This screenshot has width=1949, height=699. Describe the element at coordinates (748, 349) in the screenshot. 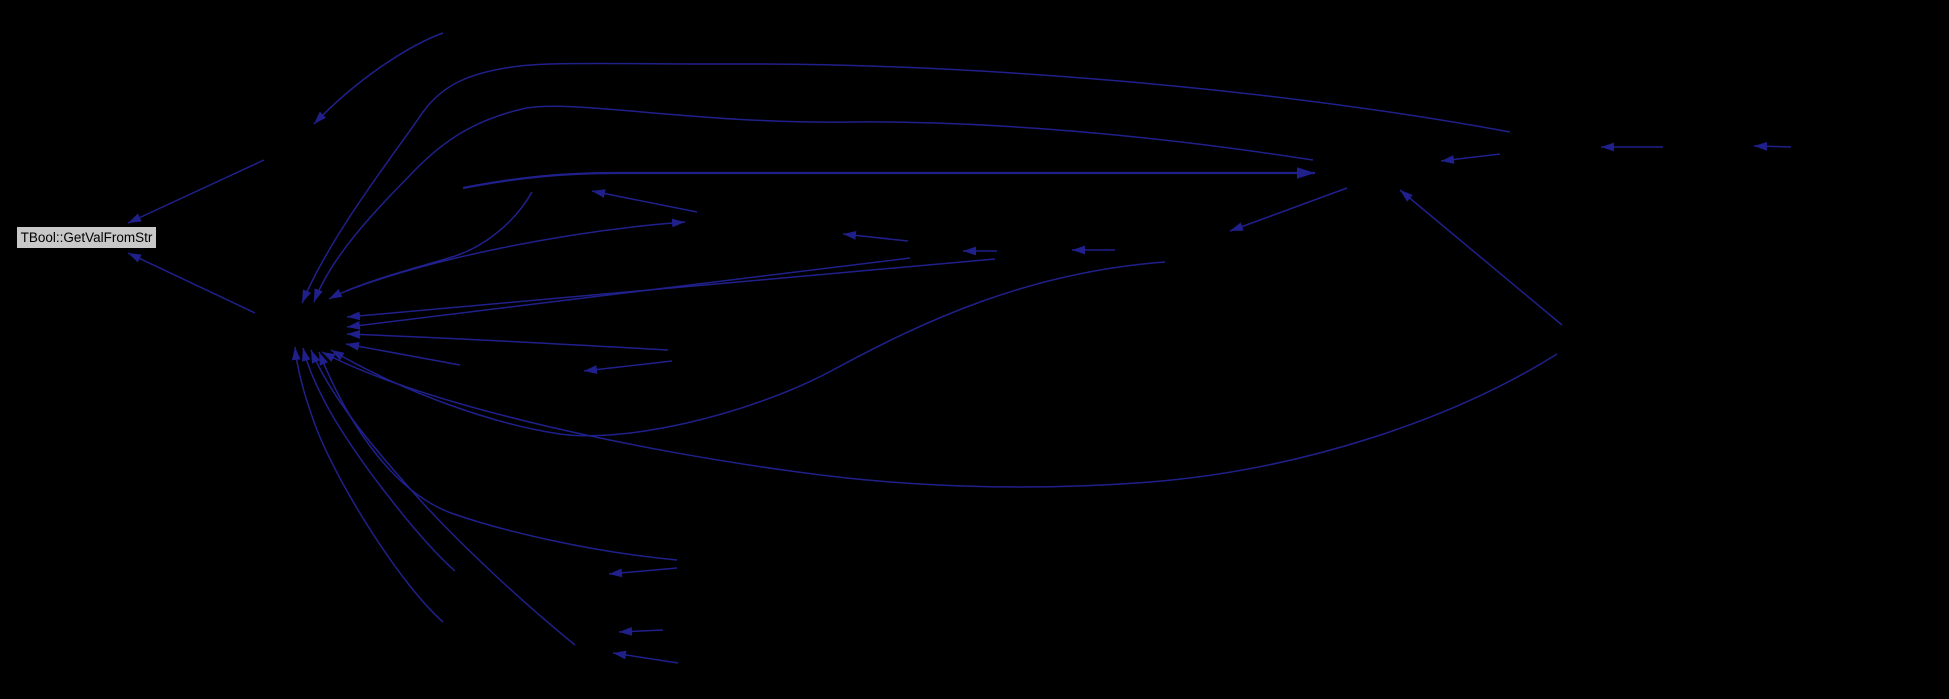

I see `edge-mid-big-curve-to-fan-bottom` at that location.